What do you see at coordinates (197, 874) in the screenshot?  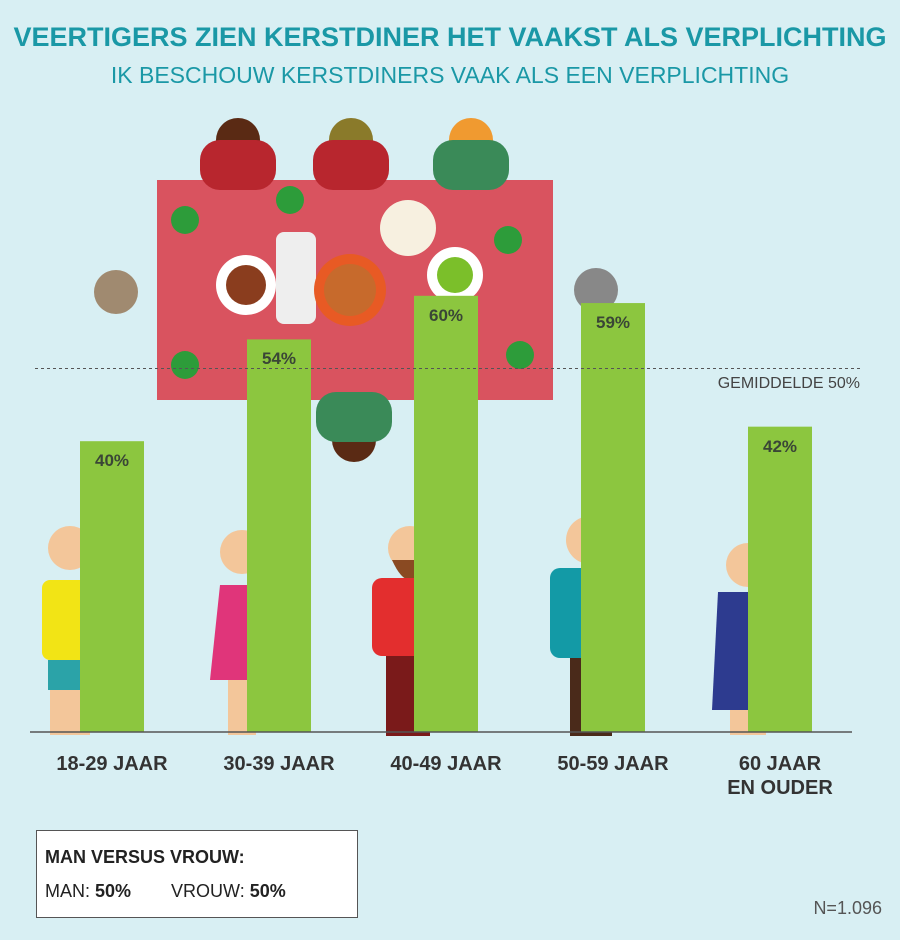 I see `gender-box: MAN VERSUS VROUW: MAN: 50% VROUW: 50%` at bounding box center [197, 874].